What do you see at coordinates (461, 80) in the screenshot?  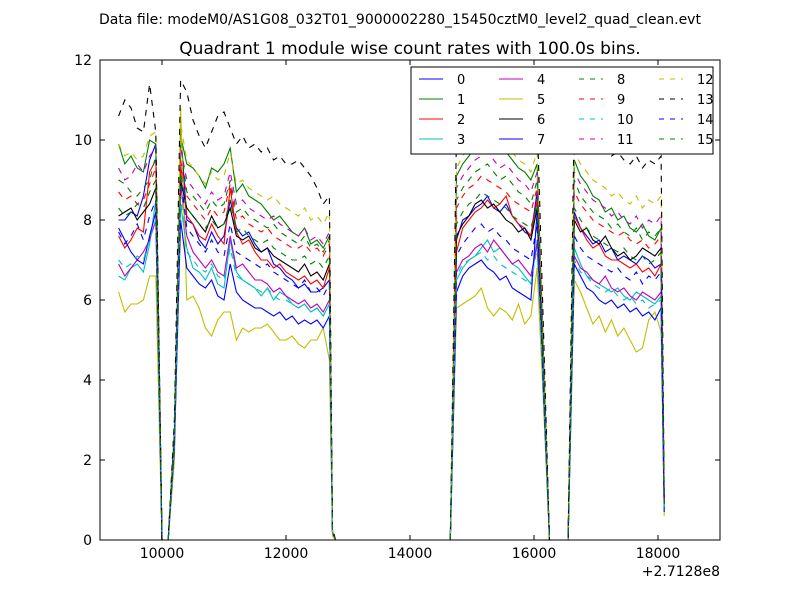 I see `legend-label-0: 0` at bounding box center [461, 80].